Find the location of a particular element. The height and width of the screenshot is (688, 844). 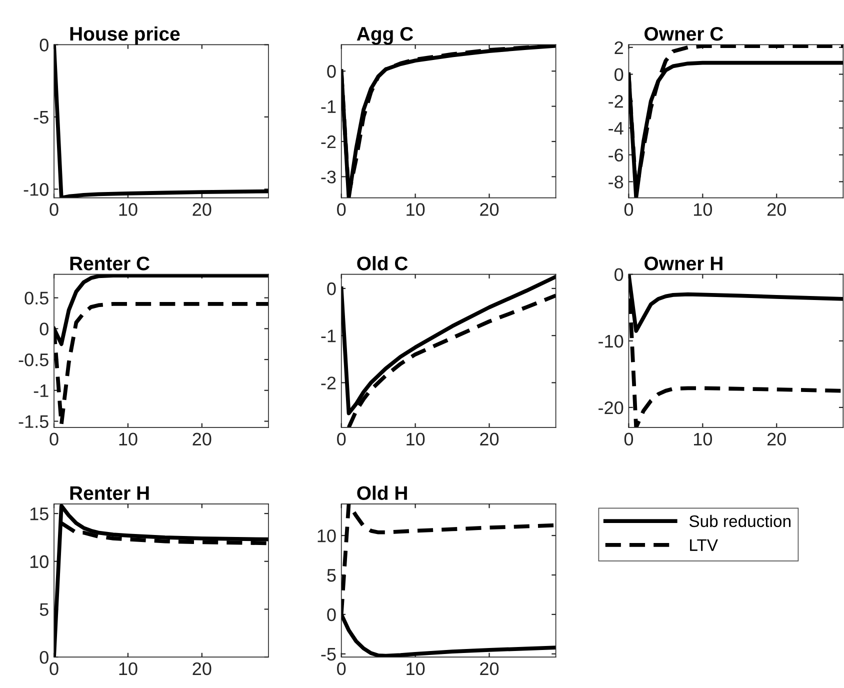

y-tick-label: -3 is located at coordinates (328, 177).